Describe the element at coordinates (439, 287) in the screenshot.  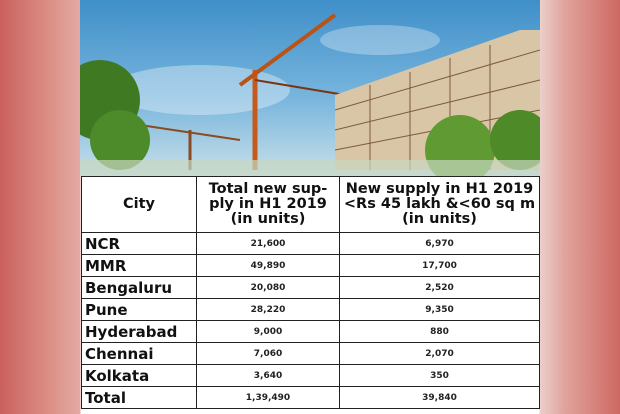
I see `cell-affordable: 2,520` at that location.